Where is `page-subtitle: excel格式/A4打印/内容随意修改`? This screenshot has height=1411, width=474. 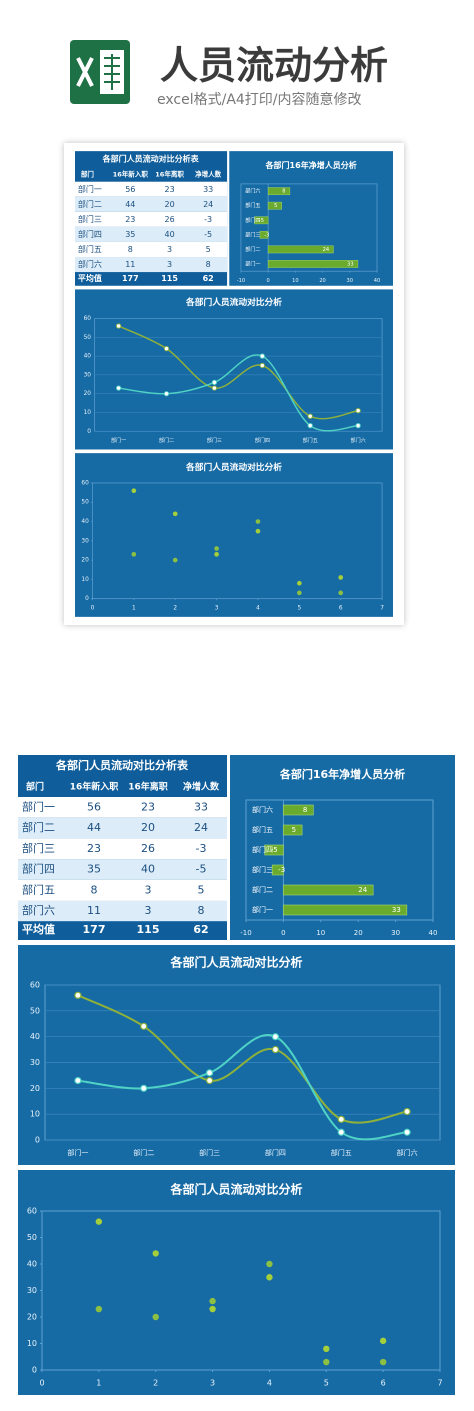 page-subtitle: excel格式/A4打印/内容随意修改 is located at coordinates (259, 99).